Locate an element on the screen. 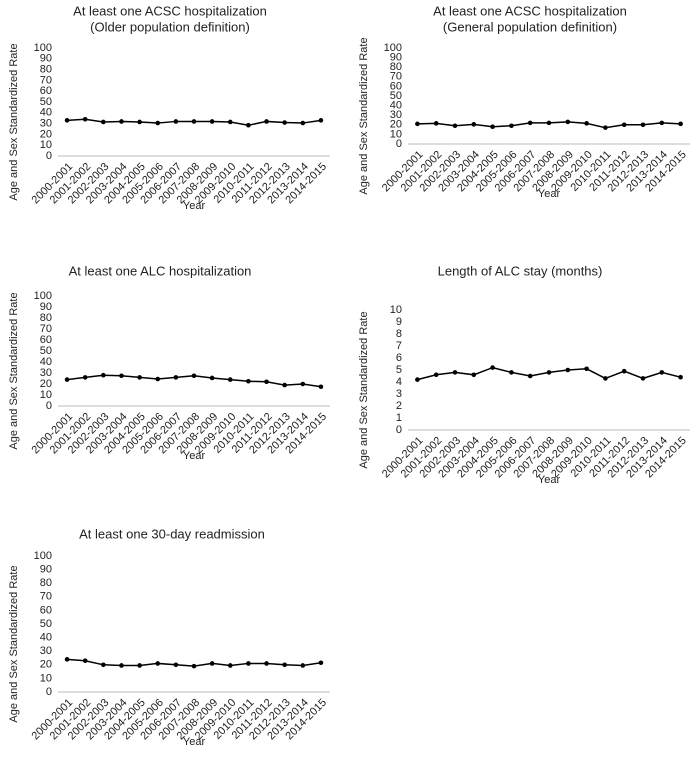  chart-title: At least one 30-day readmission is located at coordinates (172, 533).